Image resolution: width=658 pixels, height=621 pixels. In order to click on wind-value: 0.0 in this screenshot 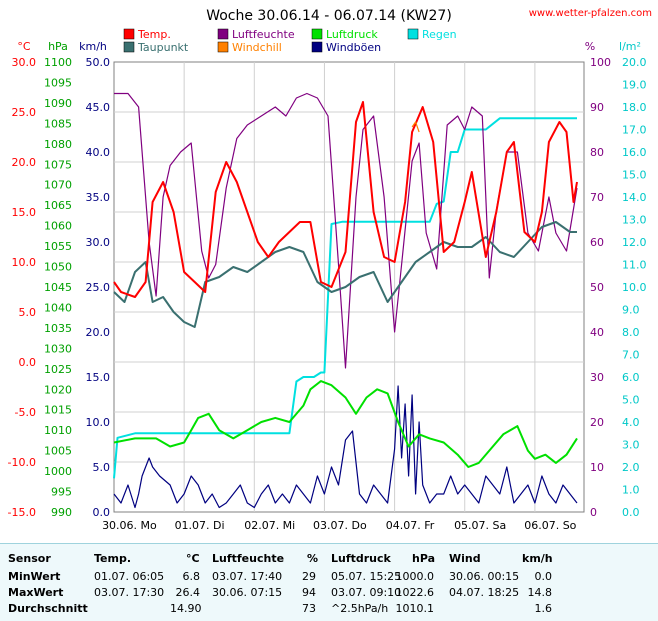, I will do `click(543, 576)`.